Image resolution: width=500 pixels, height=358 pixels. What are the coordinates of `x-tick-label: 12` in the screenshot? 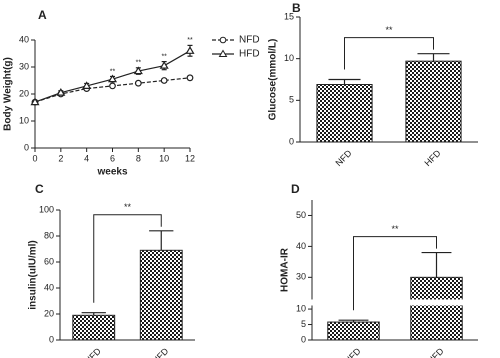 It's located at (190, 158).